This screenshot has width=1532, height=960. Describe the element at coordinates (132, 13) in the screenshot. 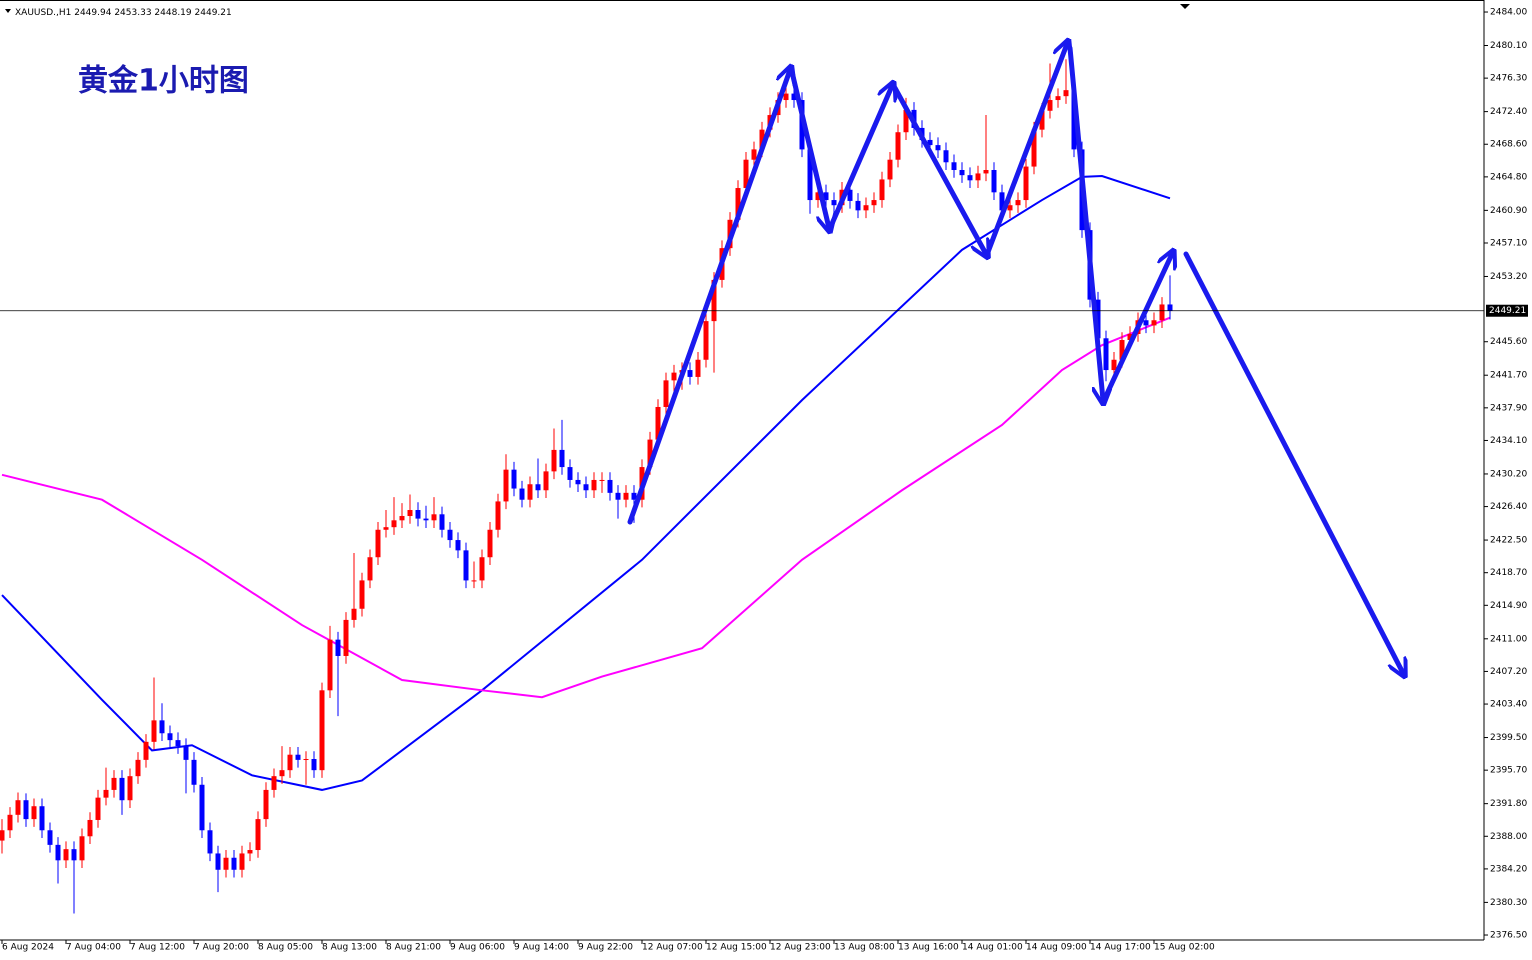

I see `high: 2453.33` at that location.